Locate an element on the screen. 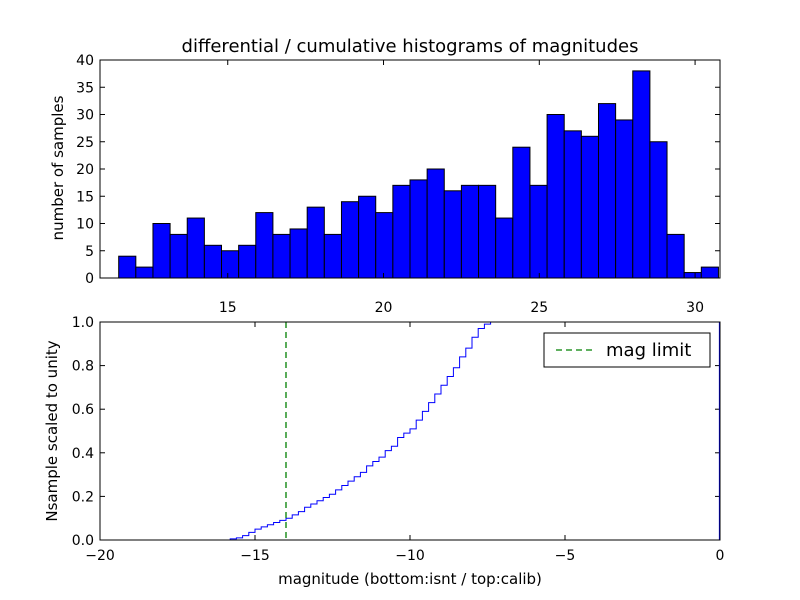 Image resolution: width=800 pixels, height=600 pixels. y-tick-label: 0.8 is located at coordinates (83, 367).